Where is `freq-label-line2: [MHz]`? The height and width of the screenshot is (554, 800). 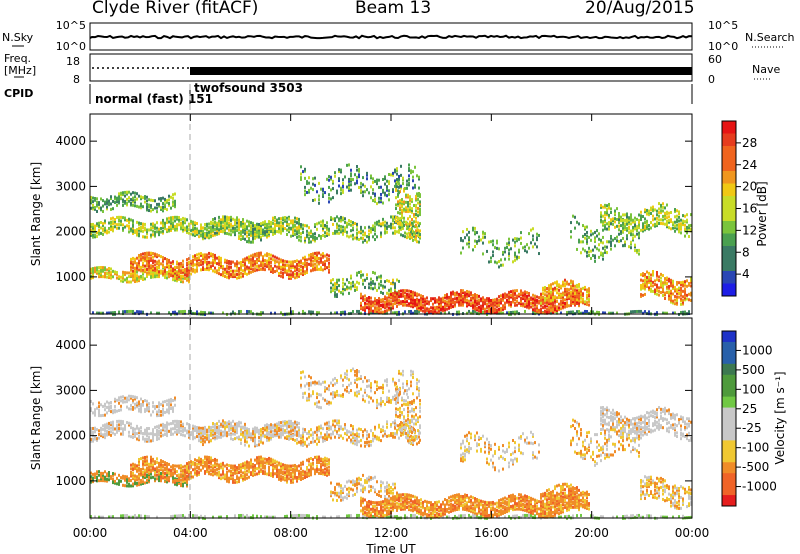 freq-label-line2: [MHz] is located at coordinates (20, 70).